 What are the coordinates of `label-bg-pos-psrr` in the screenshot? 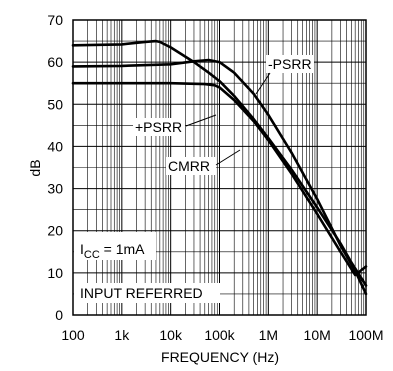 It's located at (159, 127).